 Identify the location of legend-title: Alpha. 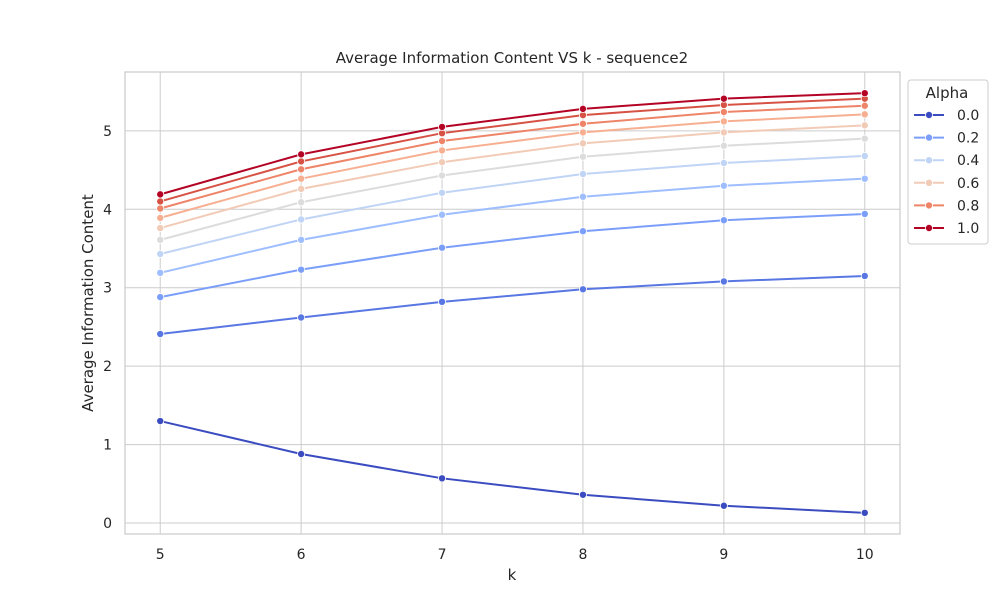
(947, 93).